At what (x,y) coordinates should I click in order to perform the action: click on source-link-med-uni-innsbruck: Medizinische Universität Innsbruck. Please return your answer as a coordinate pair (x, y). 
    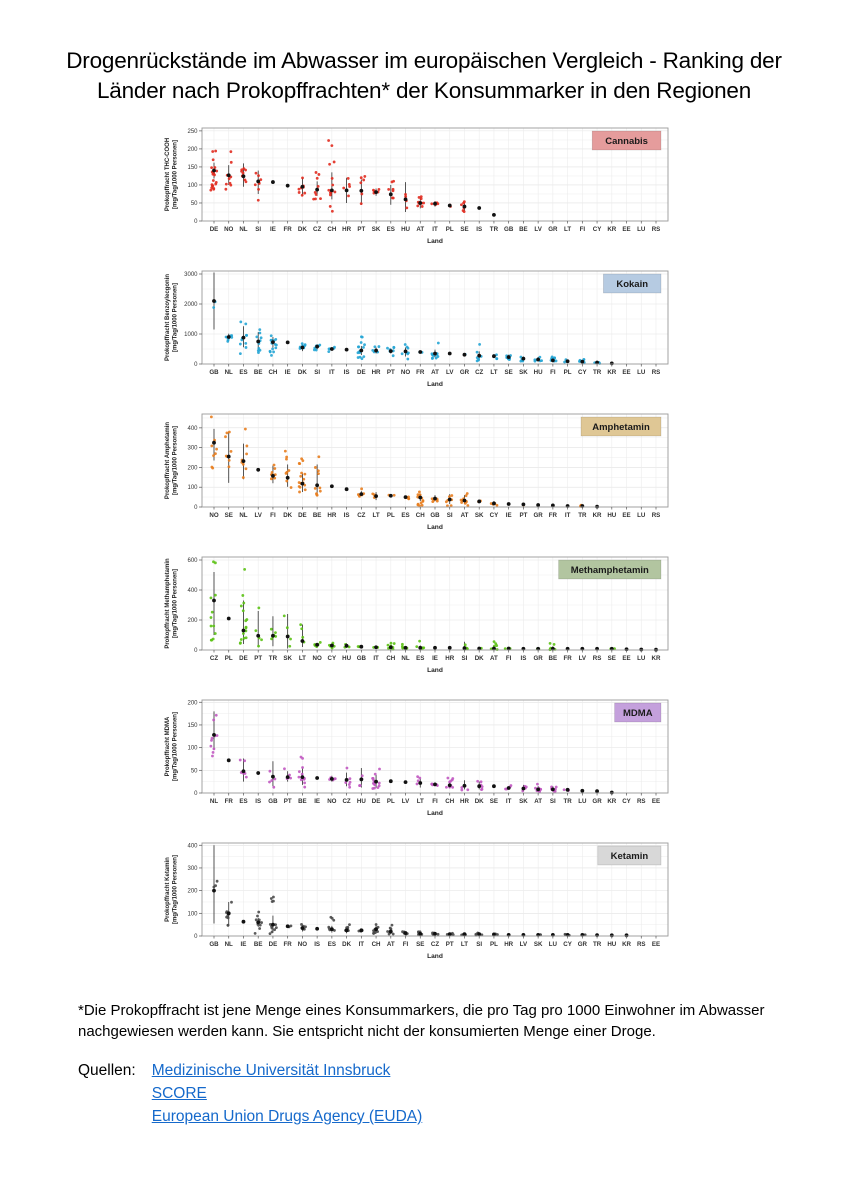
    Looking at the image, I should click on (271, 1070).